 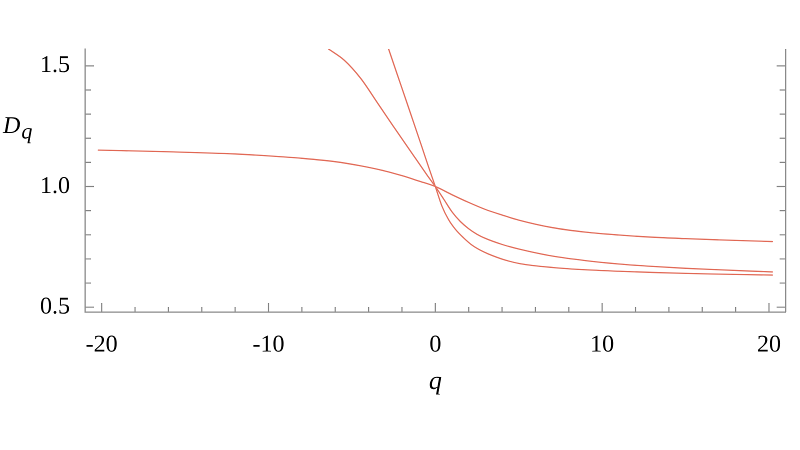 I want to click on y-tick-label: 1.5, so click(x=55, y=65).